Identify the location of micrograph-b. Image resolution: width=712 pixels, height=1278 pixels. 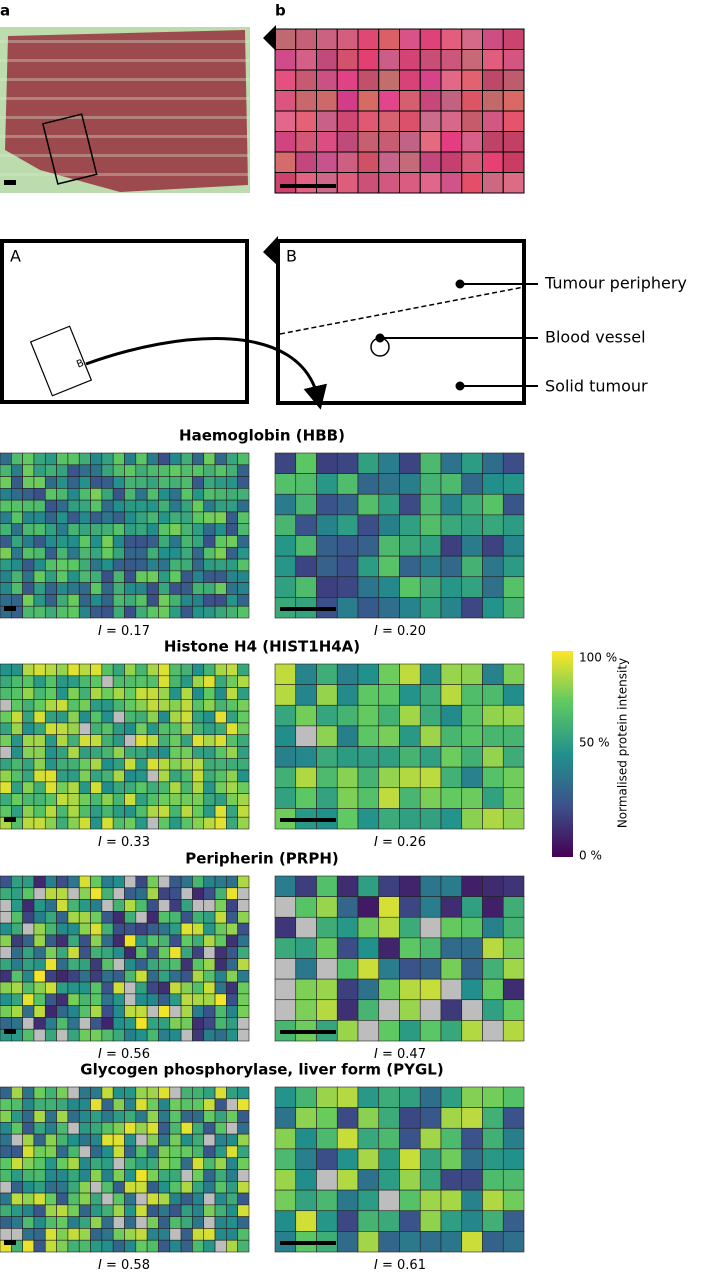
(394, 109).